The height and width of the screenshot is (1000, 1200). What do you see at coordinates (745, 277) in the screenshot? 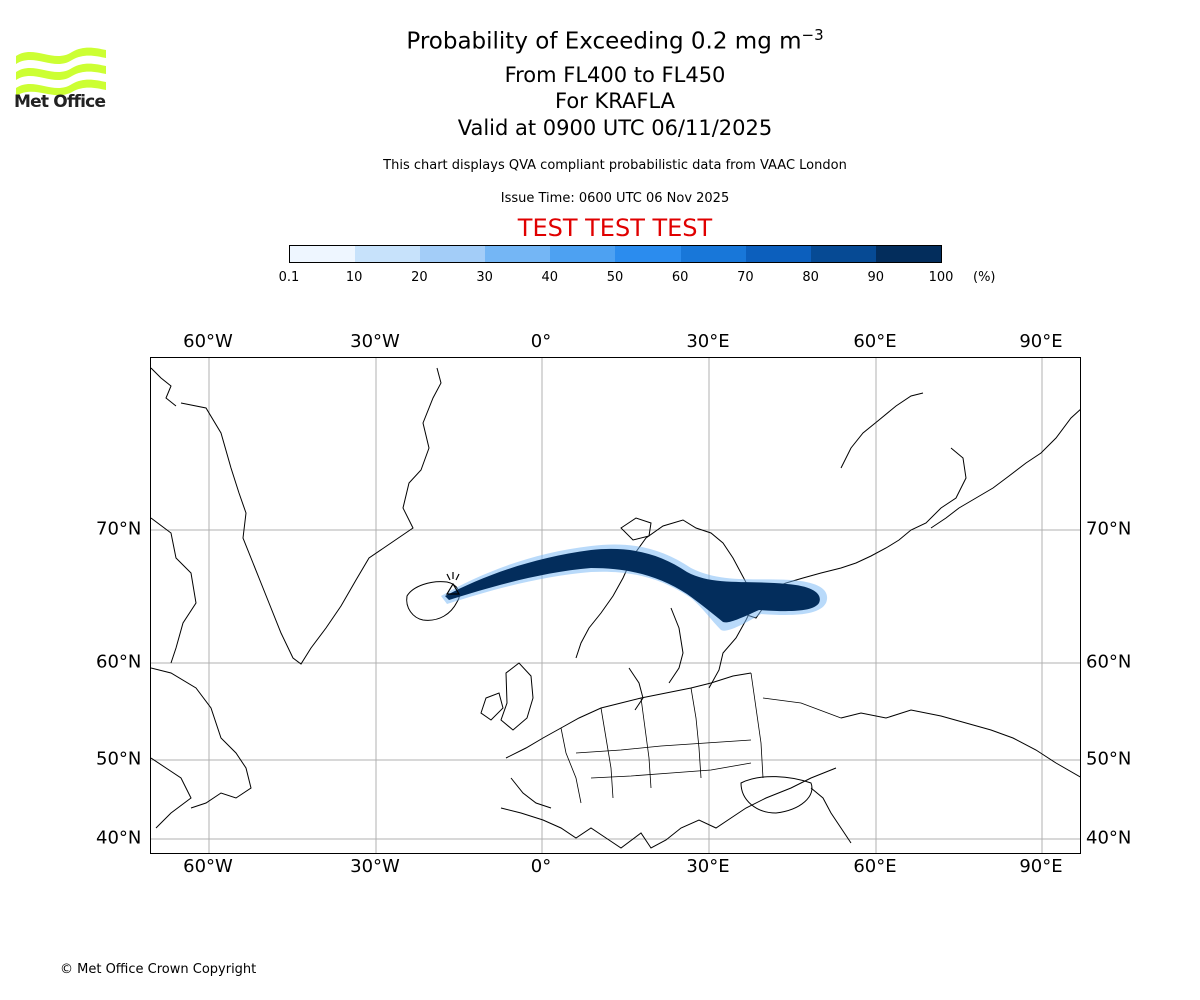
I see `colorbar-tick-label: 70` at bounding box center [745, 277].